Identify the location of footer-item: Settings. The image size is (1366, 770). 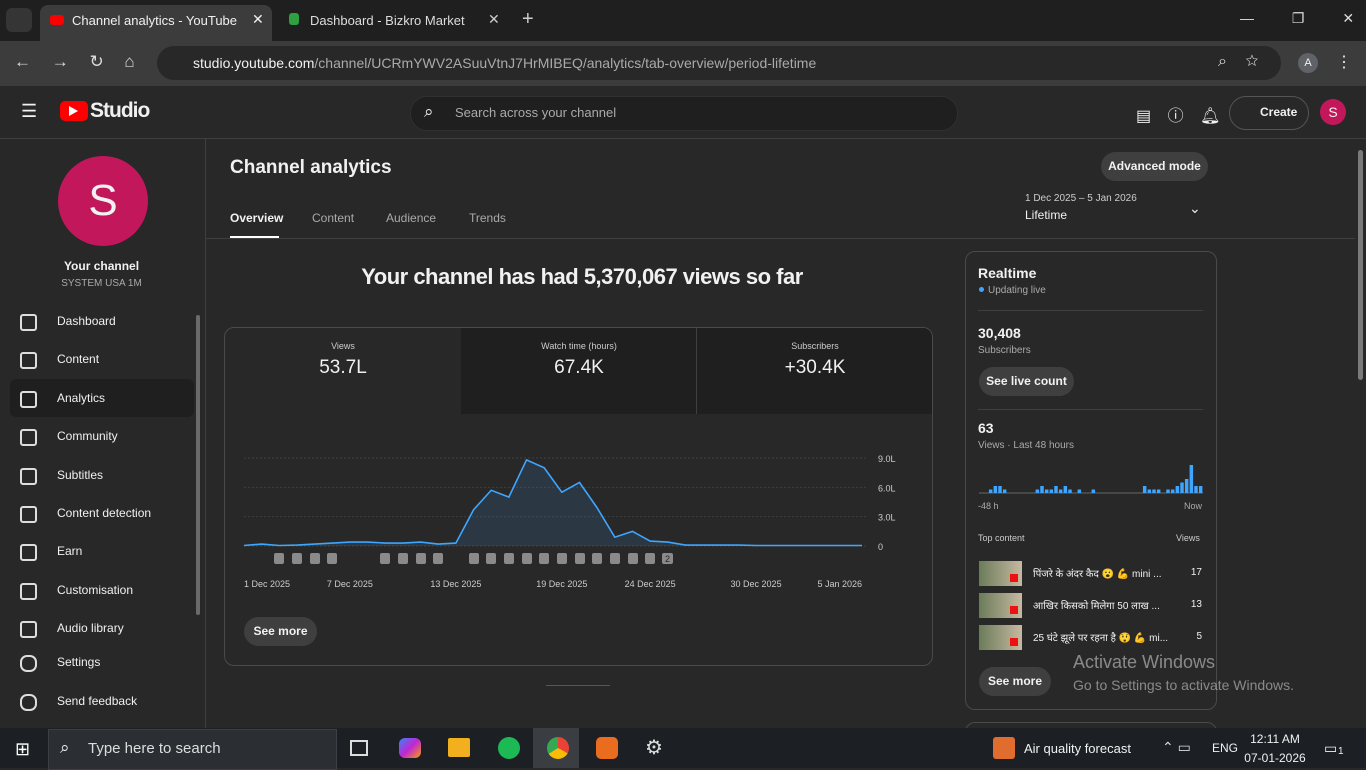
(79, 662).